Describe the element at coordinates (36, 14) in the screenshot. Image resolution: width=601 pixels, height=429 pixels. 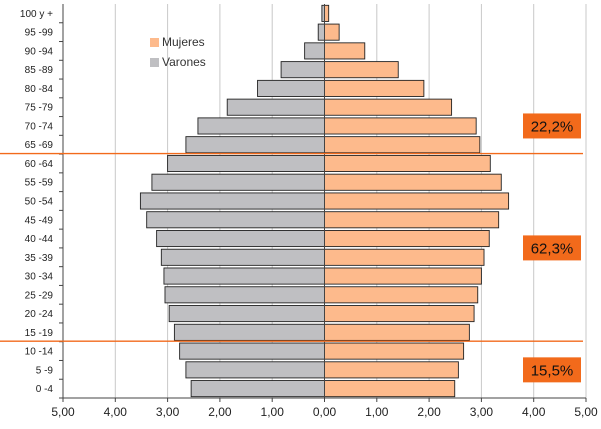
I see `y-tick-label: 100 y +` at that location.